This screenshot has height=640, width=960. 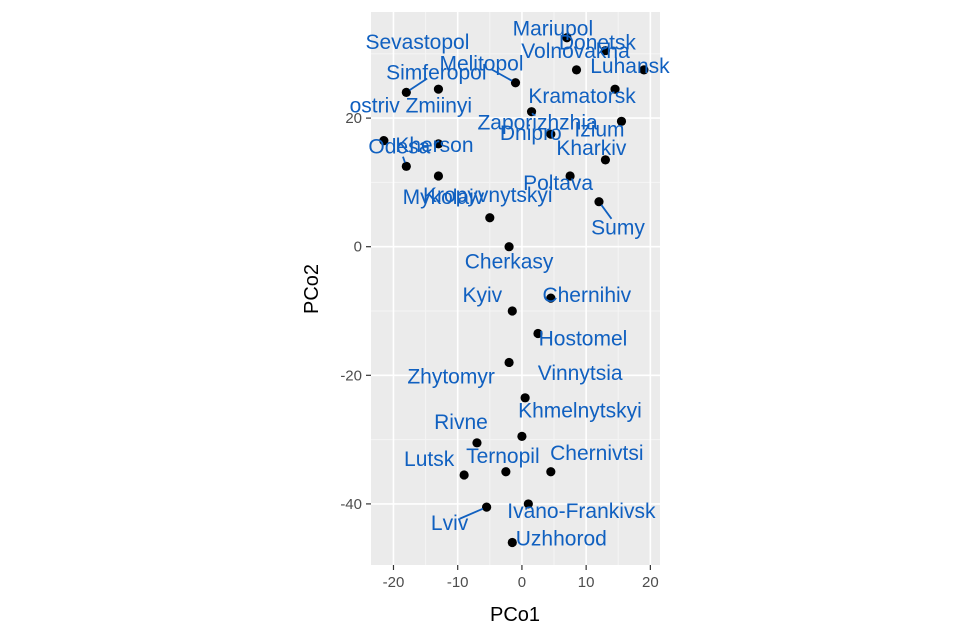 What do you see at coordinates (481, 64) in the screenshot?
I see `point-label: Melitopol` at bounding box center [481, 64].